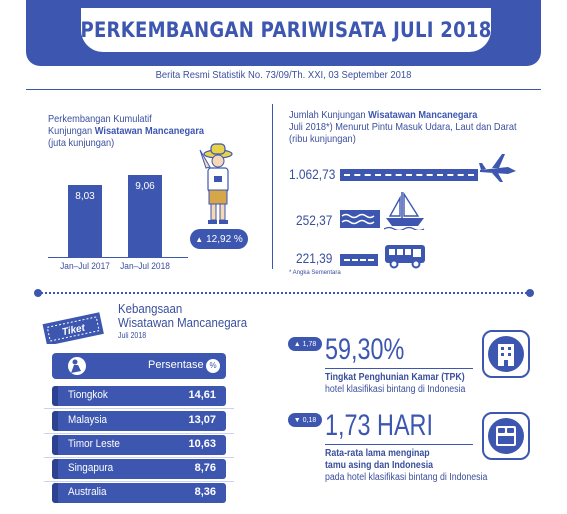 The width and height of the screenshot is (567, 514). Describe the element at coordinates (88, 420) in the screenshot. I see `country-name: Malaysia` at that location.